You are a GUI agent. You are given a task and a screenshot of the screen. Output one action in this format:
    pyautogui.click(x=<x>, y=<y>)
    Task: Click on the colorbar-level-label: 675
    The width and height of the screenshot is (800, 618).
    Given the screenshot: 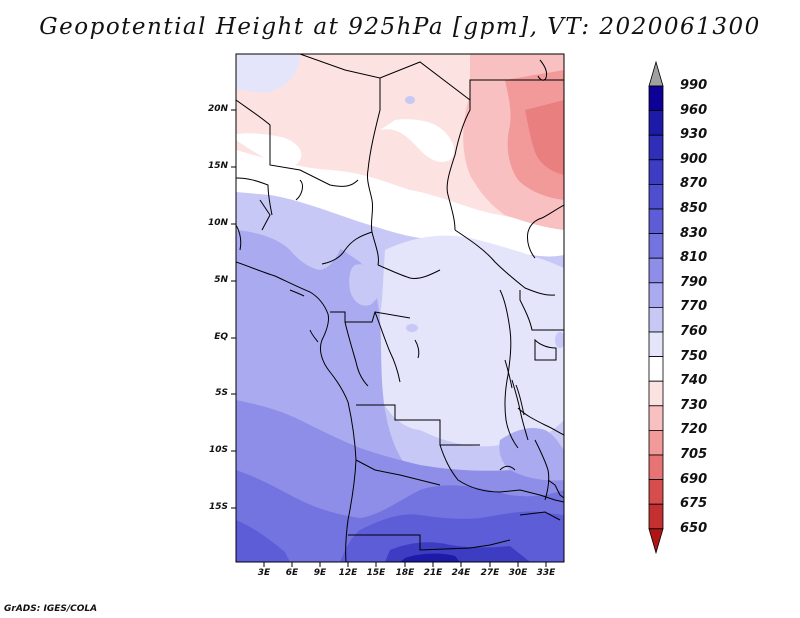 What is the action you would take?
    pyautogui.click(x=694, y=504)
    